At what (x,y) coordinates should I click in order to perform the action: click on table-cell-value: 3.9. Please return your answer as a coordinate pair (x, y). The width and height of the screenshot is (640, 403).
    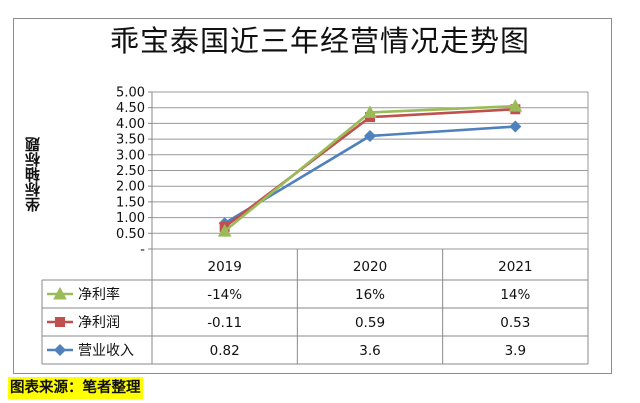
    Looking at the image, I should click on (515, 351).